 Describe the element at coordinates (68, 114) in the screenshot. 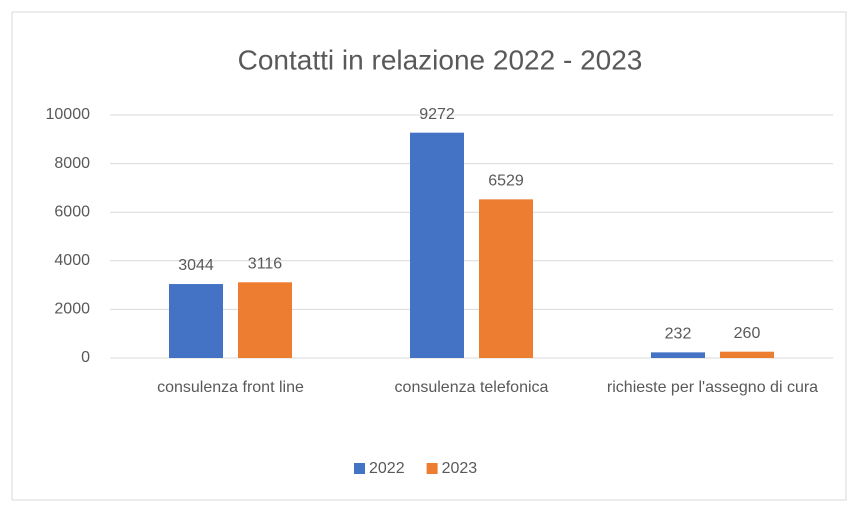

I see `y-tick-label: 10000` at that location.